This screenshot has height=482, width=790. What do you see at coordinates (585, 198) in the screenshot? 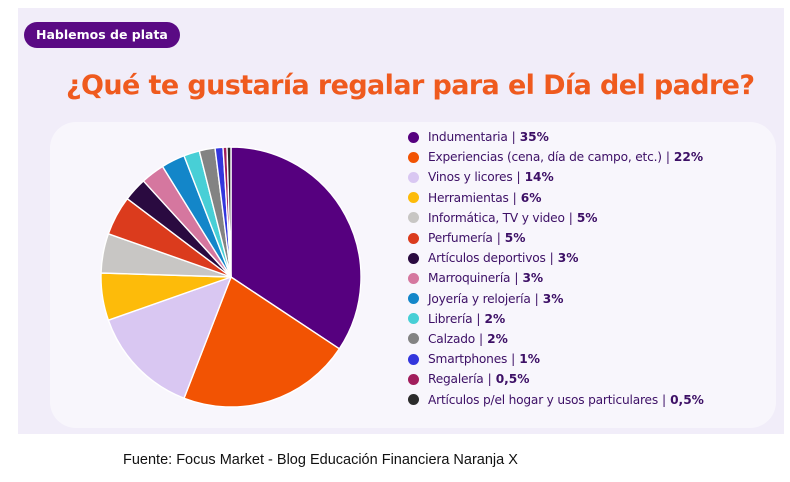
I see `legend-item: Herramientas | 6%` at bounding box center [585, 198].